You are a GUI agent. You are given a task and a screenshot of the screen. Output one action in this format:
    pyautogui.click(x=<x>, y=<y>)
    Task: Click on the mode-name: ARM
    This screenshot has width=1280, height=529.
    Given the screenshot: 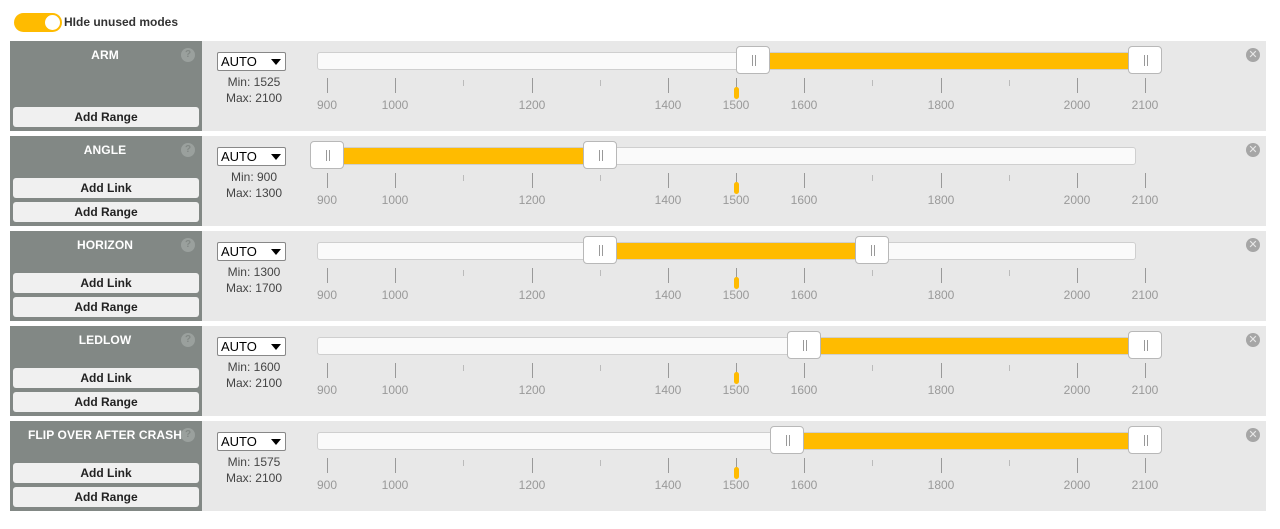 What is the action you would take?
    pyautogui.click(x=105, y=55)
    